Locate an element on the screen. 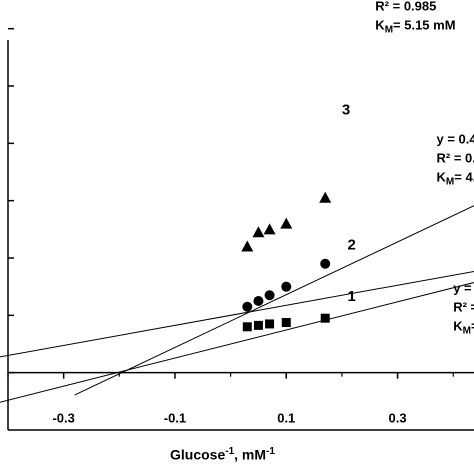  line-number-3: 3 is located at coordinates (346, 110).